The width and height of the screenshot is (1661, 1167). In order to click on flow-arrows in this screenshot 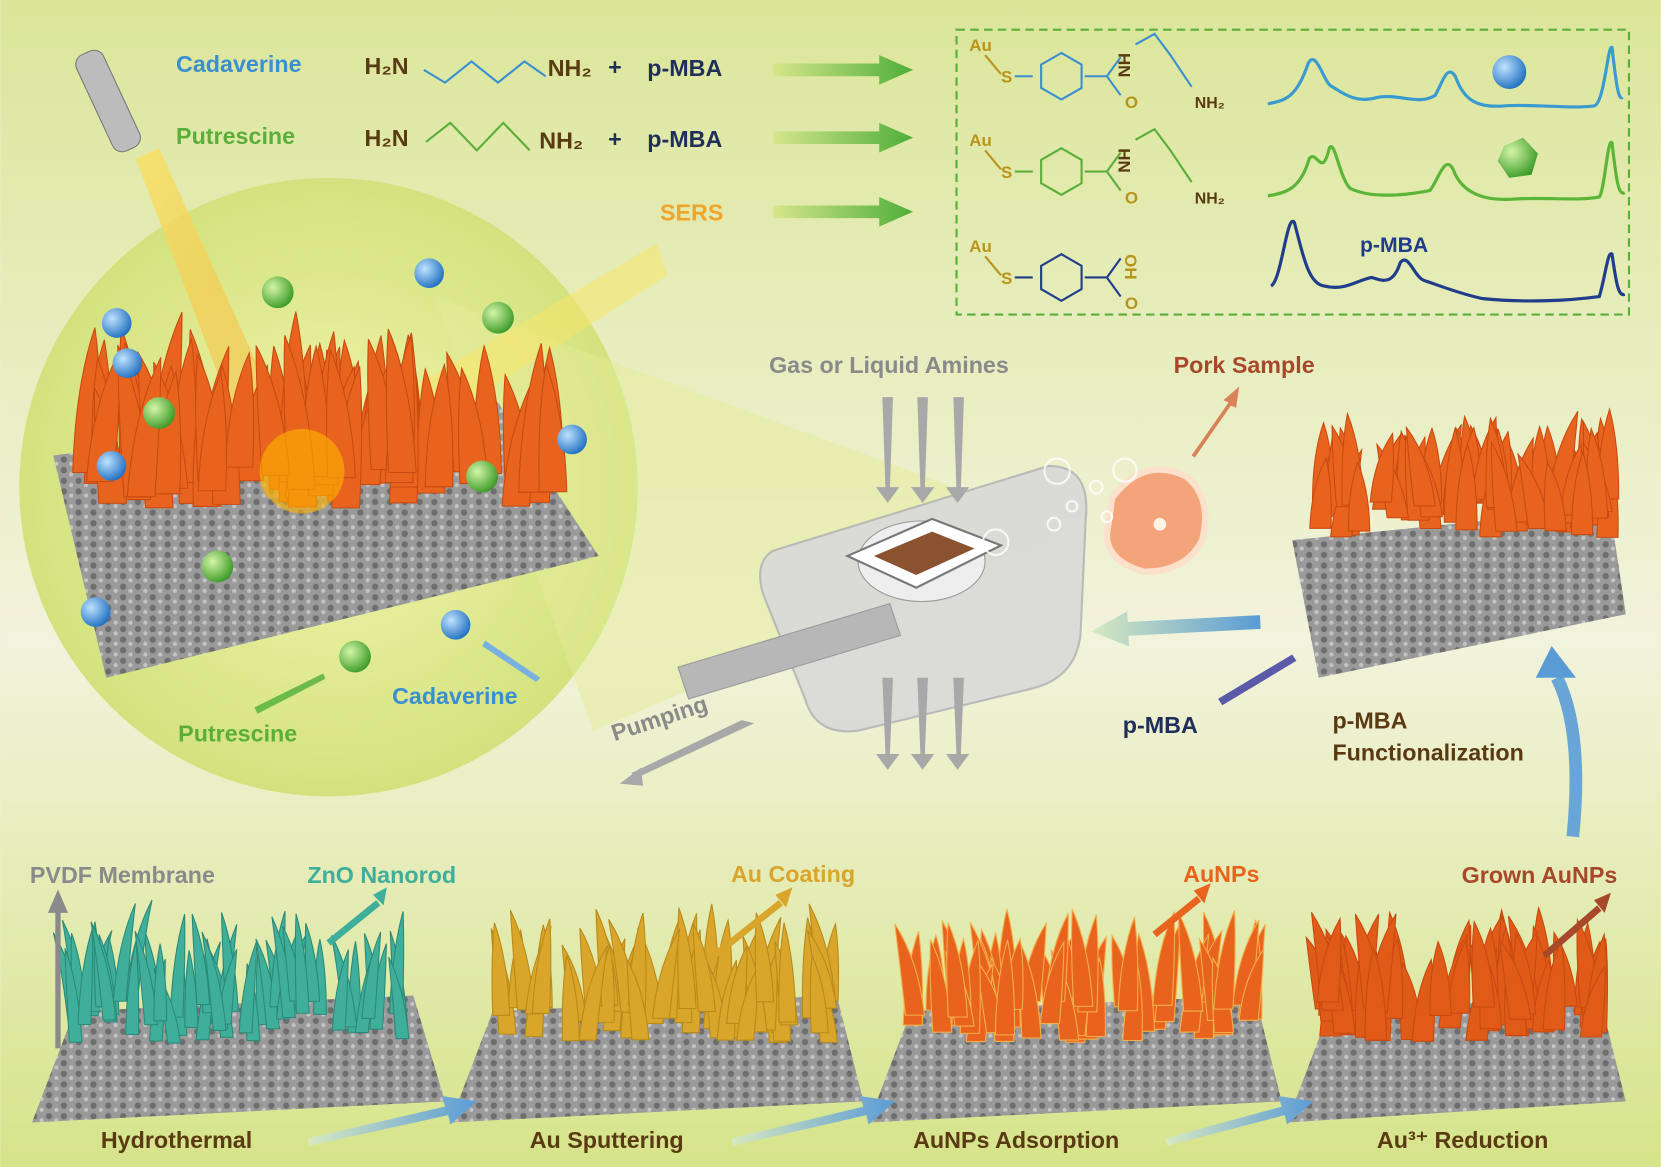, I will do `click(794, 591)`.